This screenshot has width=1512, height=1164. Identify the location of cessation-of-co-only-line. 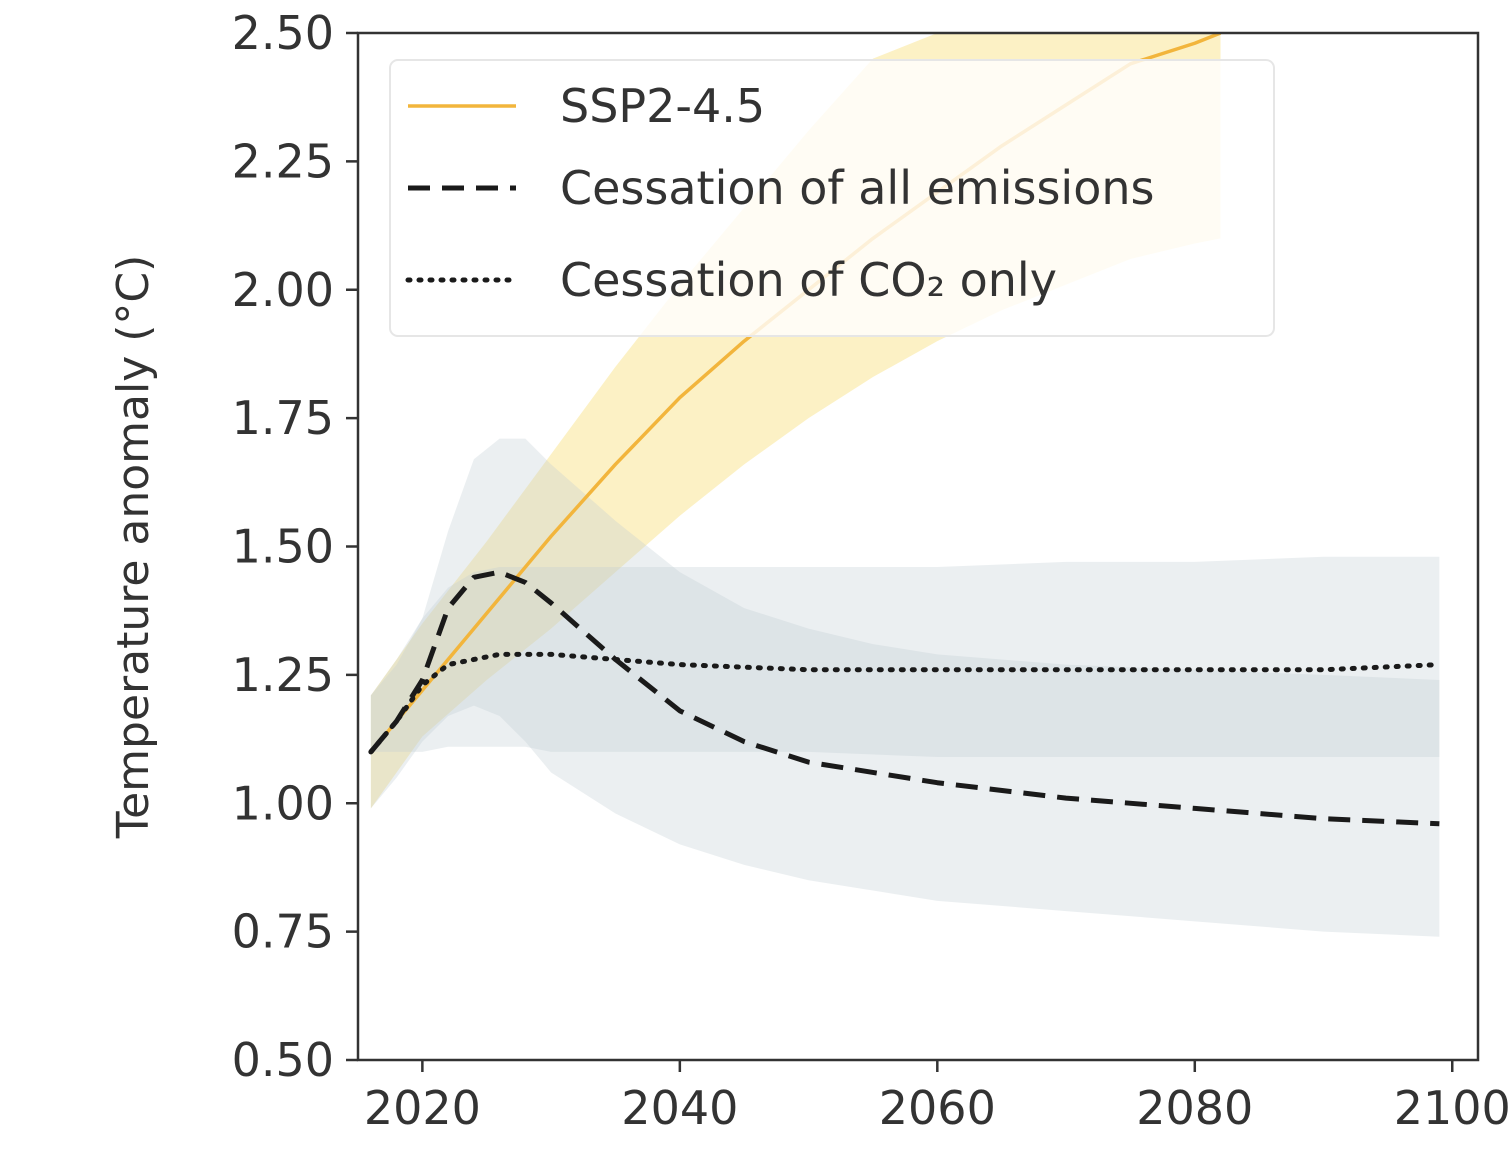
(905, 703).